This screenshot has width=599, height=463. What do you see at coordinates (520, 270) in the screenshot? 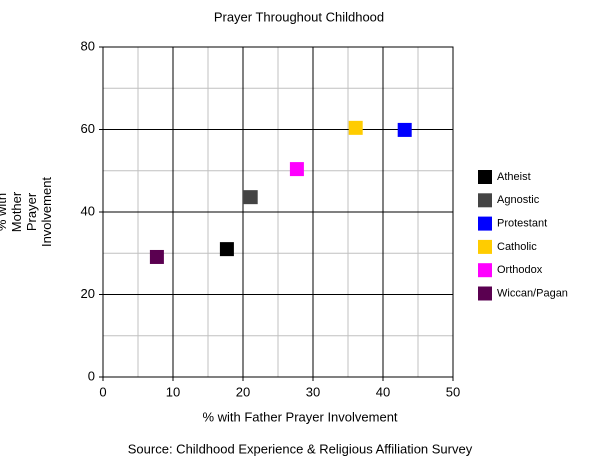
I see `legend-label: Orthodox` at bounding box center [520, 270].